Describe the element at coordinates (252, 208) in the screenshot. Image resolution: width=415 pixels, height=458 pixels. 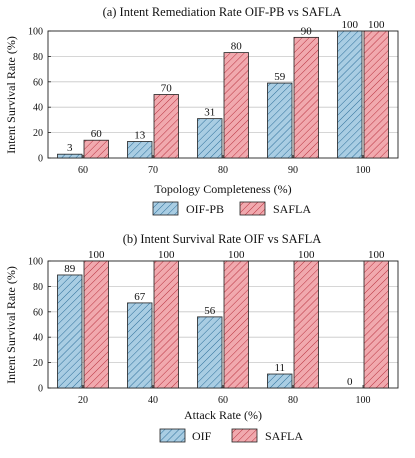
I see `chart-a-legend-safla-swatch` at that location.